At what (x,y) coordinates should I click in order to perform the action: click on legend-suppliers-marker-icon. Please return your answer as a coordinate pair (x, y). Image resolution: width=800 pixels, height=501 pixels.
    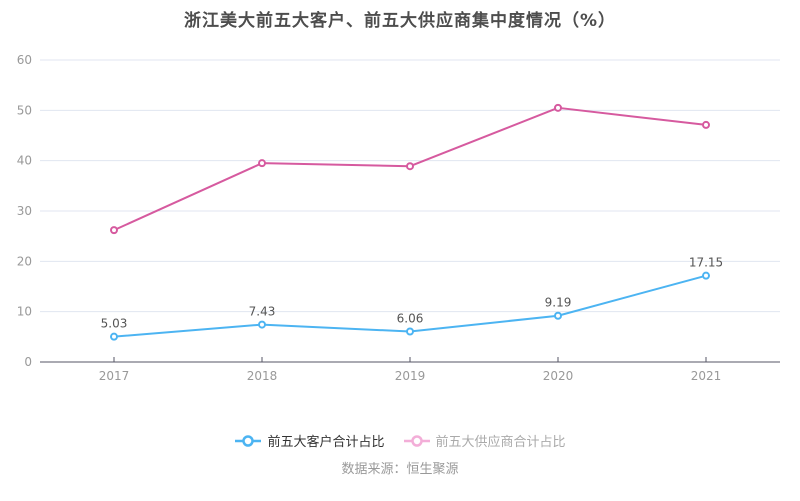
    Looking at the image, I should click on (416, 440).